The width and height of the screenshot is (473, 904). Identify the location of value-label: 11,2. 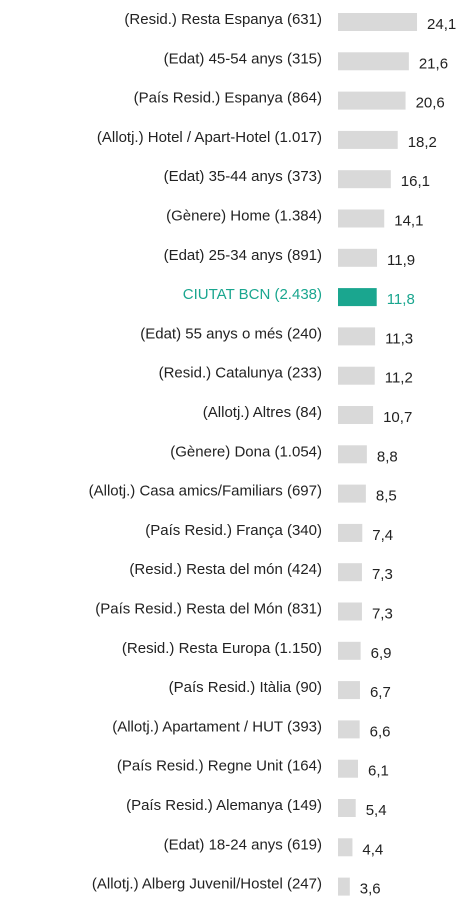
(399, 378).